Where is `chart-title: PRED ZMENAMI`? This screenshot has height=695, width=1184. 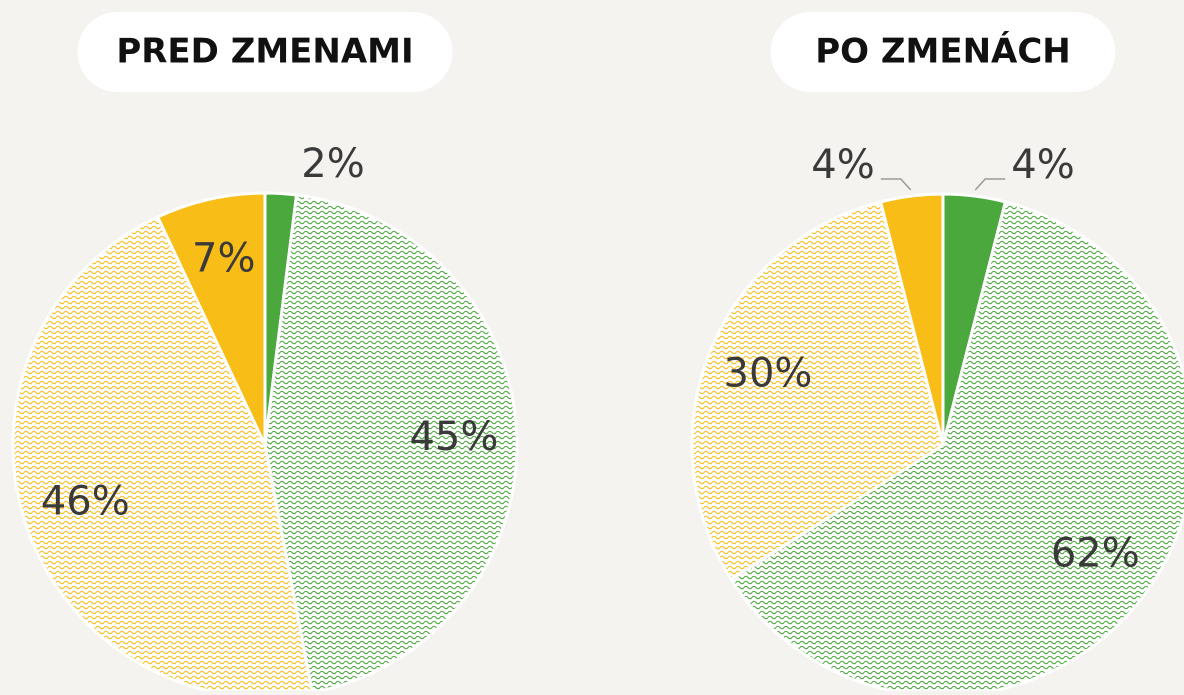
chart-title: PRED ZMENAMI is located at coordinates (264, 52).